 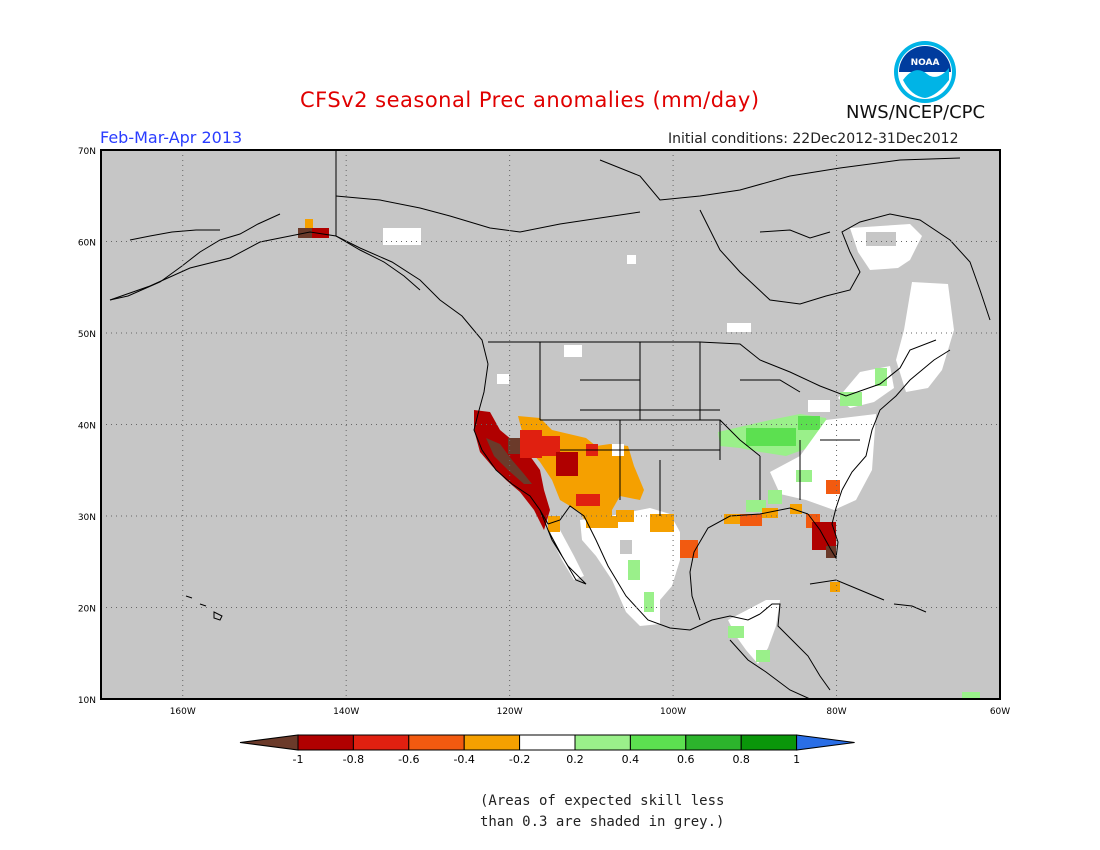 What do you see at coordinates (519, 759) in the screenshot?
I see `colorbar-label: -0.2` at bounding box center [519, 759].